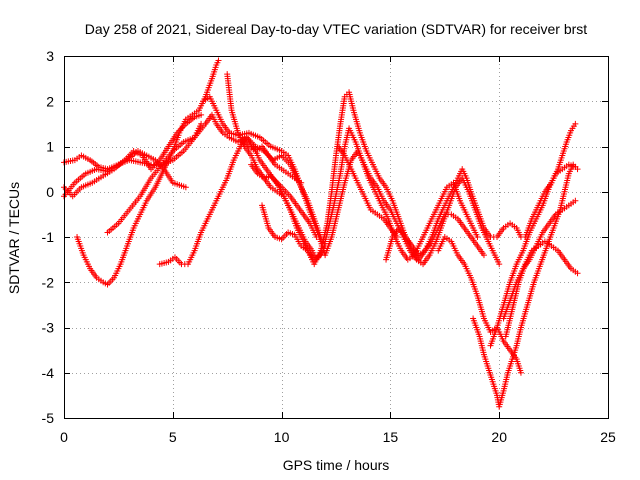 The width and height of the screenshot is (640, 480). I want to click on y-tick-label: 1, so click(50, 147).